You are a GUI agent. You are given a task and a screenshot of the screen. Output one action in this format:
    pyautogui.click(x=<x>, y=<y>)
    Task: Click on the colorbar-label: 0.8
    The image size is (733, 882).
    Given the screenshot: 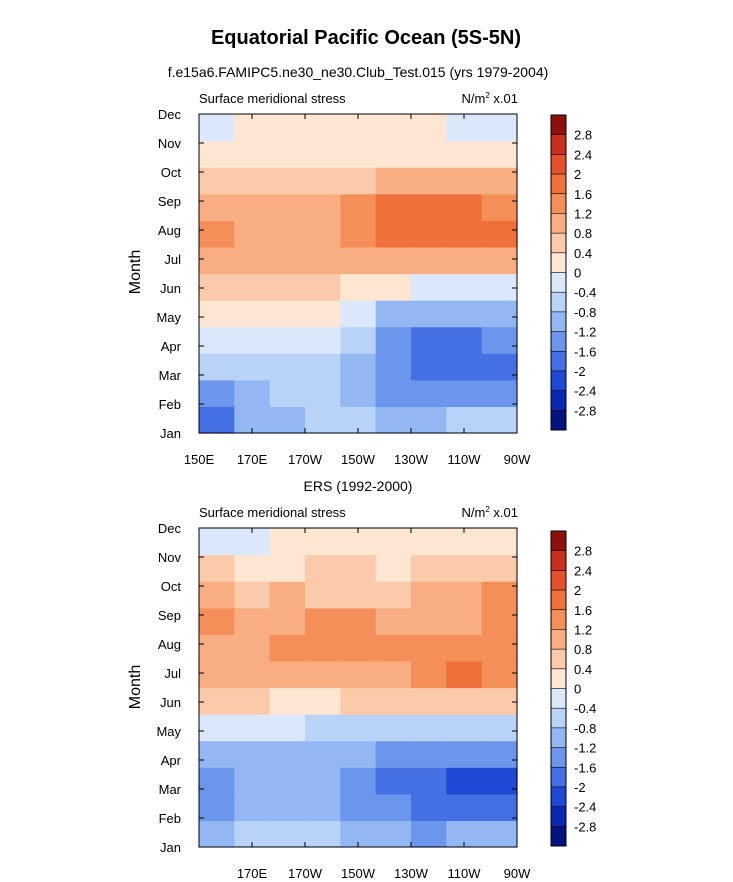 What is the action you would take?
    pyautogui.click(x=583, y=233)
    